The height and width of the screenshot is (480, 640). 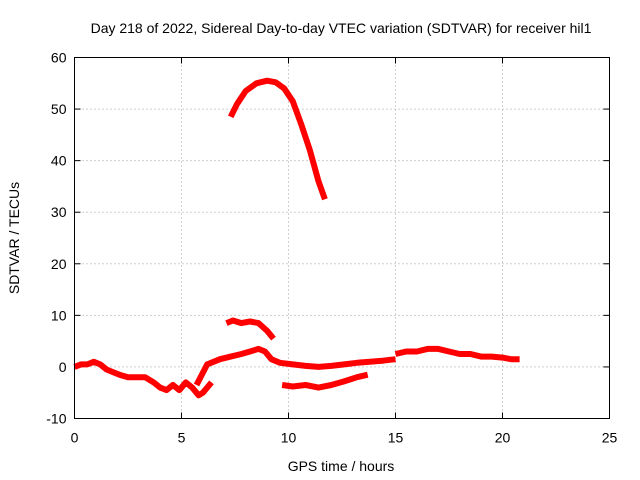 I want to click on y-tick-label: 20, so click(x=59, y=264).